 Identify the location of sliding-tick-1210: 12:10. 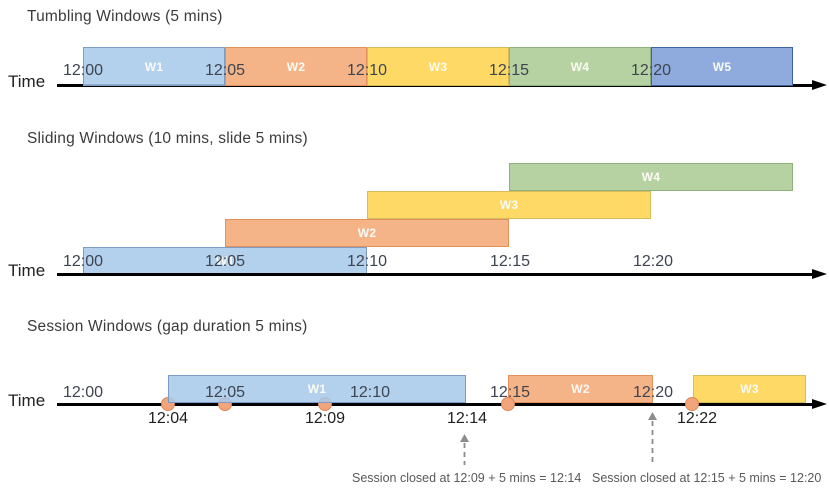
(367, 261).